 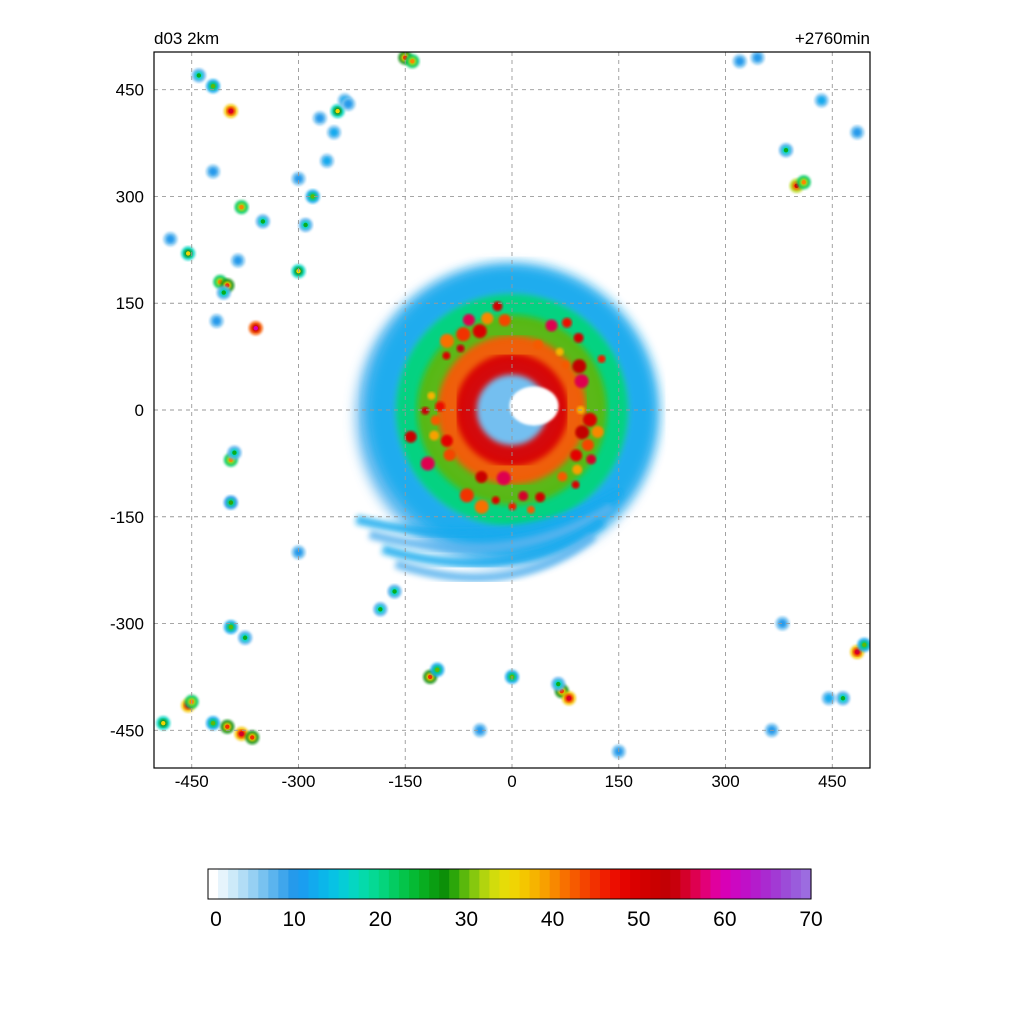 What do you see at coordinates (832, 781) in the screenshot?
I see `x-tick-label: 450` at bounding box center [832, 781].